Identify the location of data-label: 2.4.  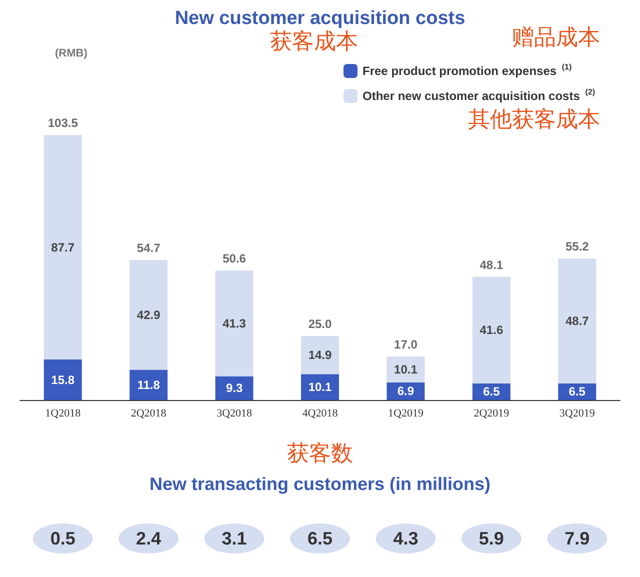
(149, 538).